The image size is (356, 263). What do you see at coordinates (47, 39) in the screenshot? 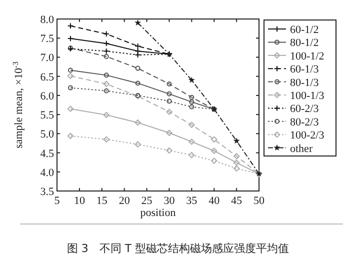
I see `y-tick-label: 7.5` at bounding box center [47, 39].